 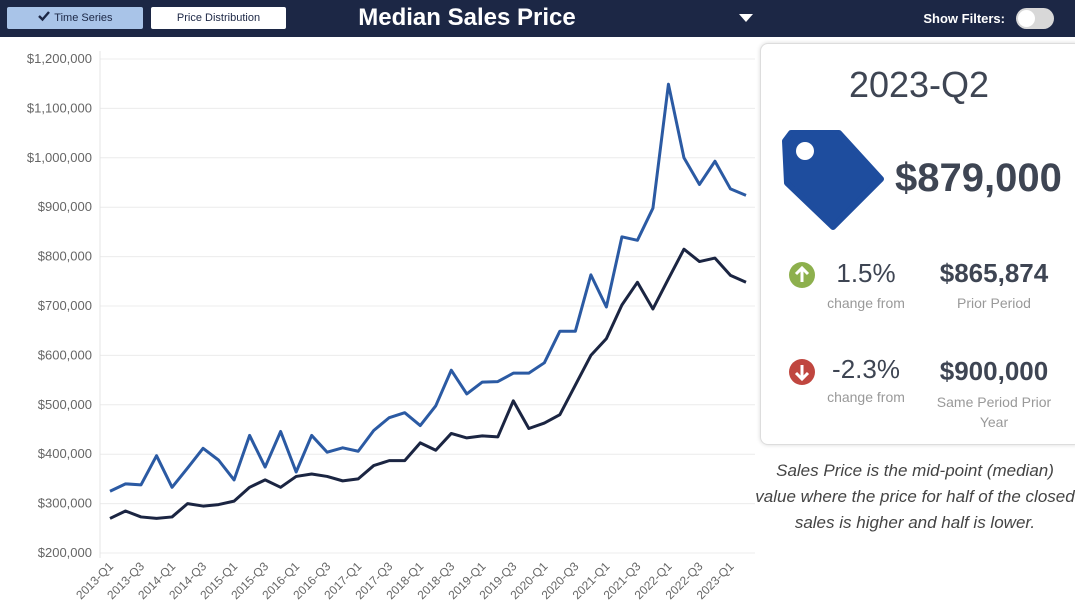 I want to click on up-arrow-icon, so click(x=802, y=275).